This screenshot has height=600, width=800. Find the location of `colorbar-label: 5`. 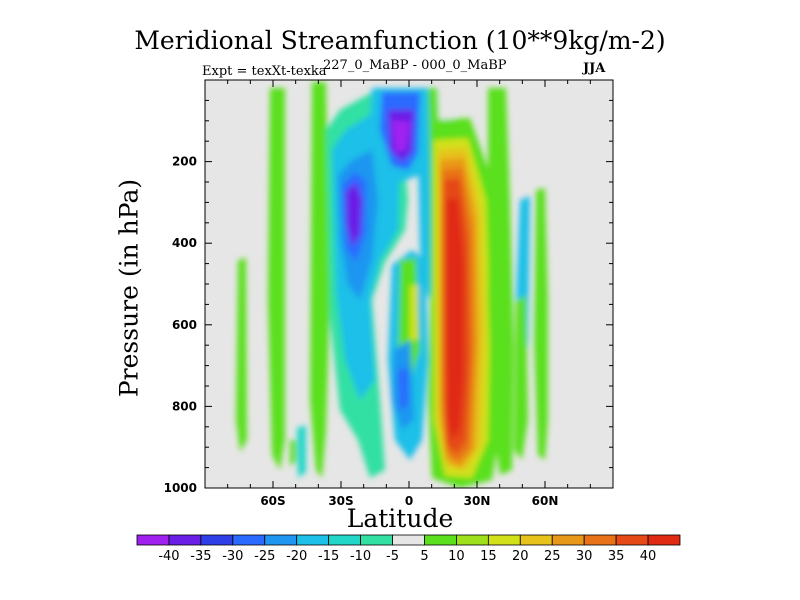

colorbar-label: 5 is located at coordinates (424, 556).